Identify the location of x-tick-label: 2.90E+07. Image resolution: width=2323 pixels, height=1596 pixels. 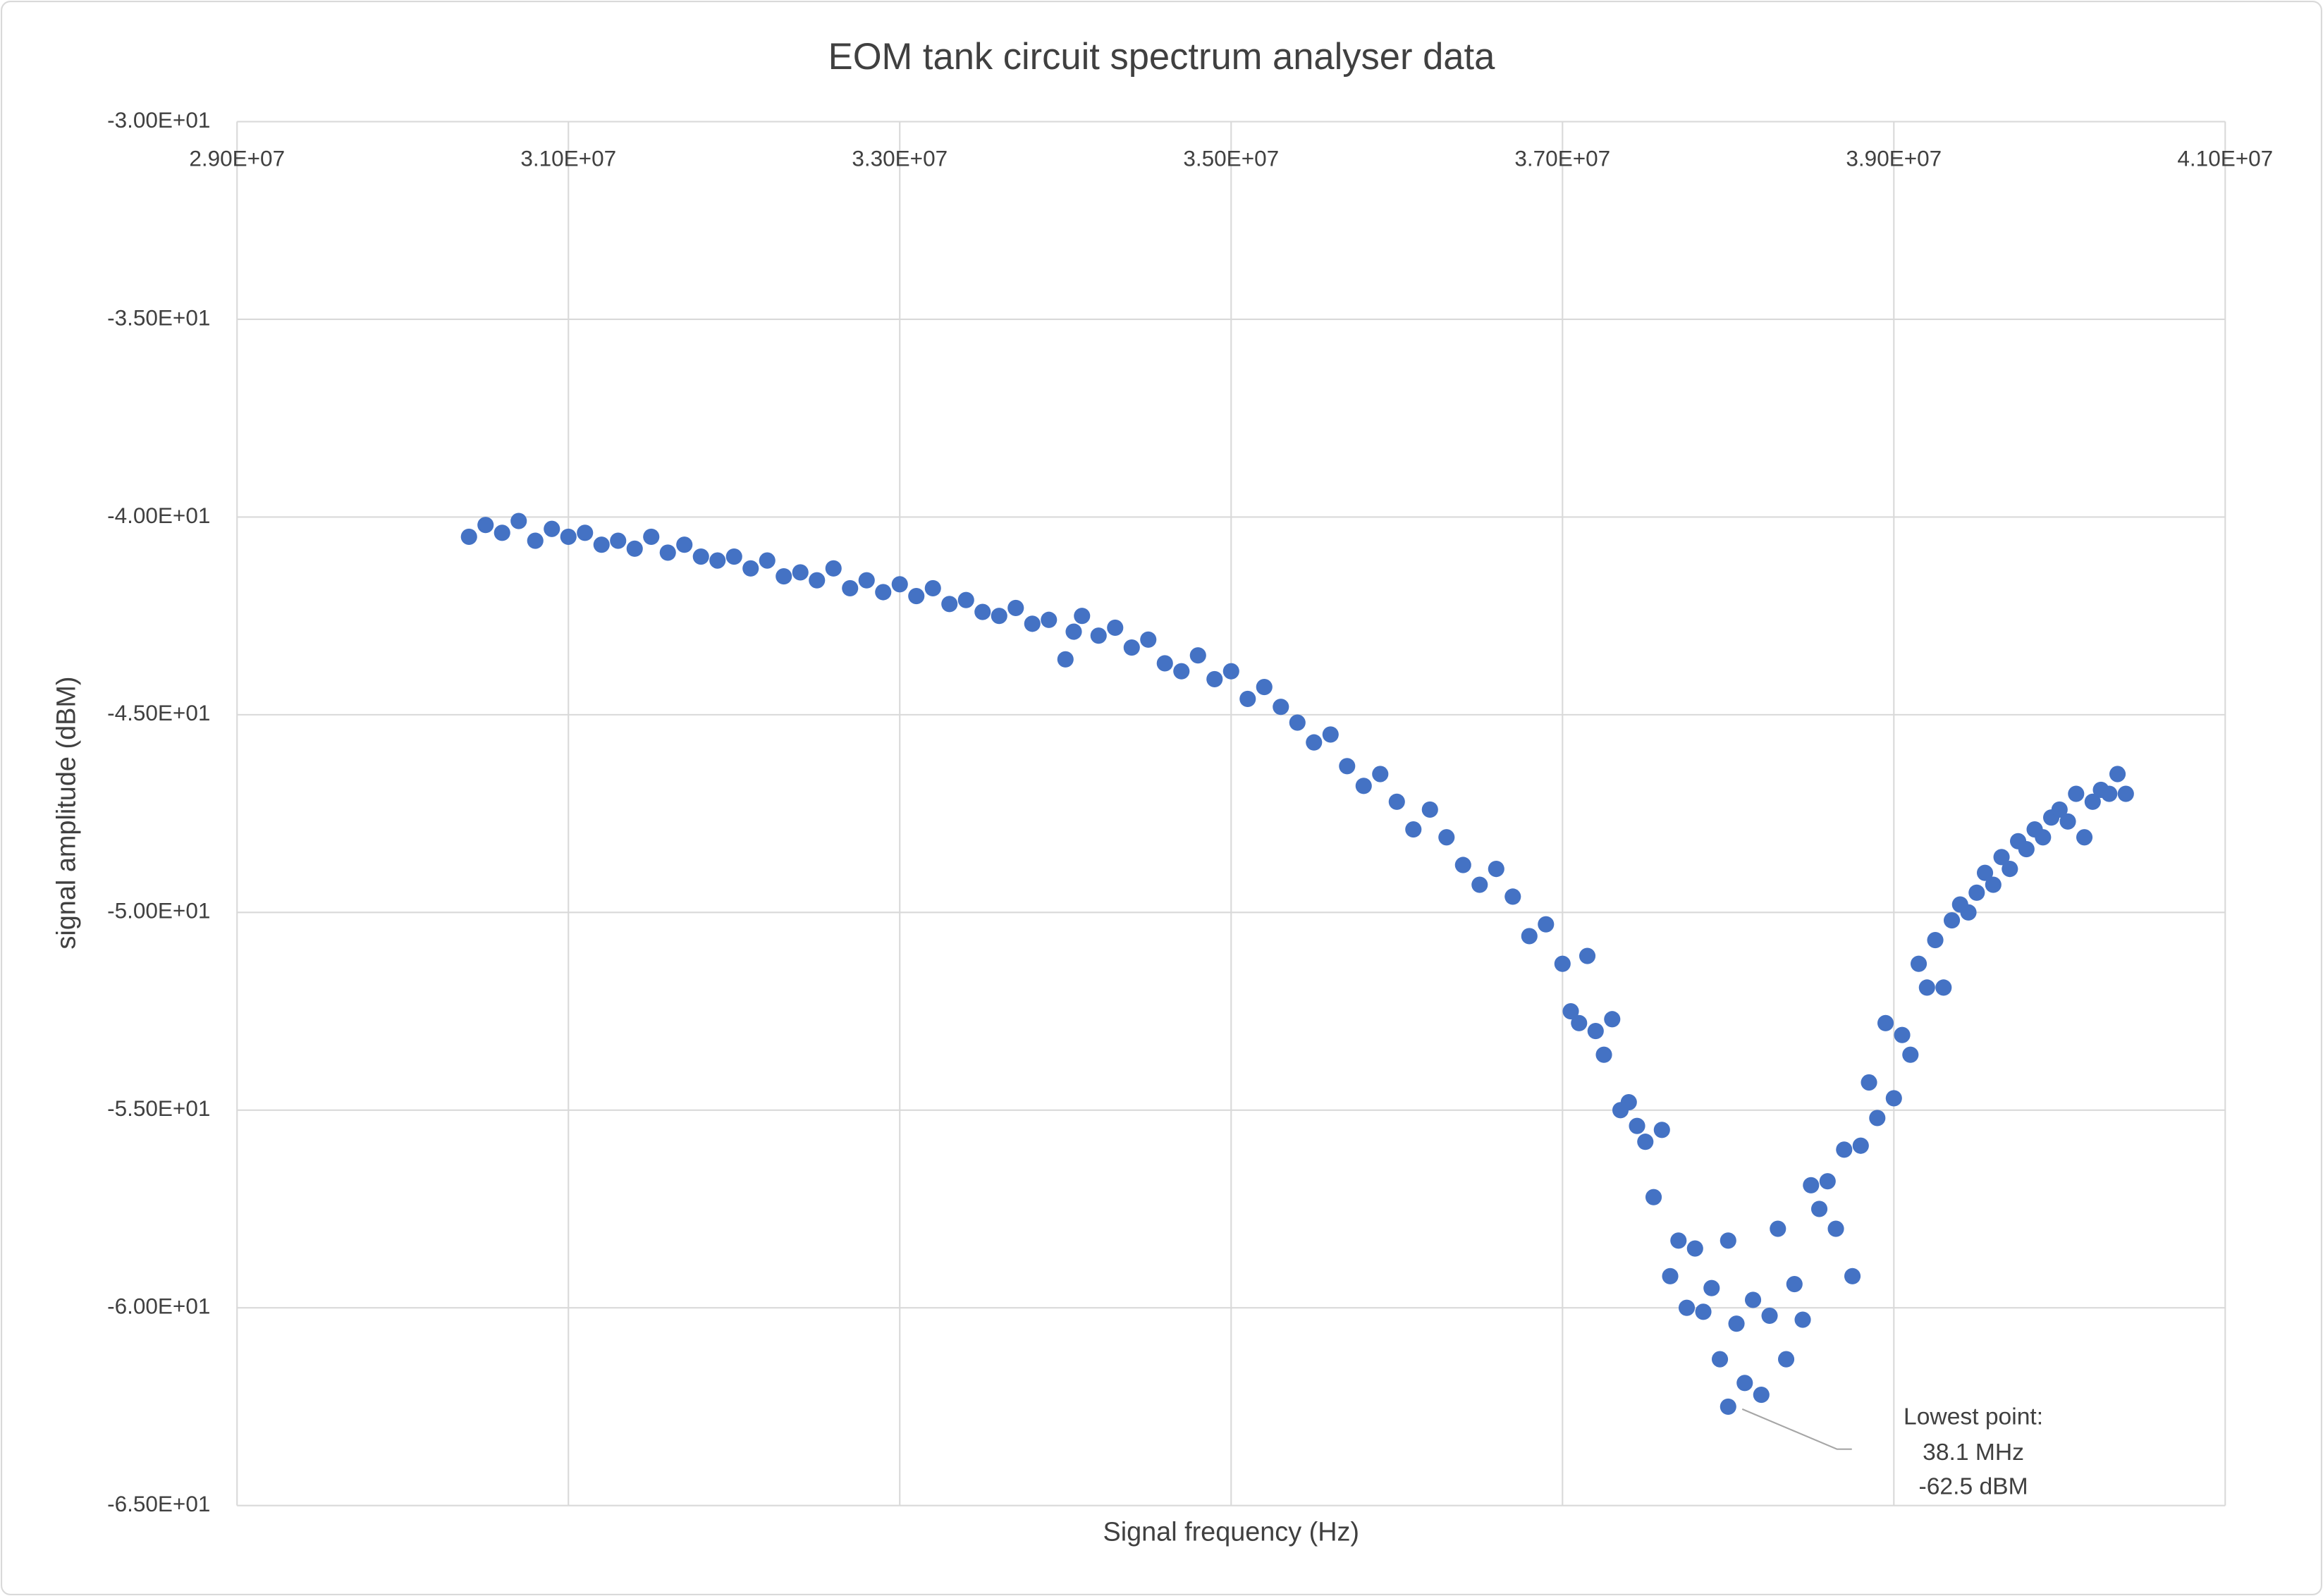
(237, 158).